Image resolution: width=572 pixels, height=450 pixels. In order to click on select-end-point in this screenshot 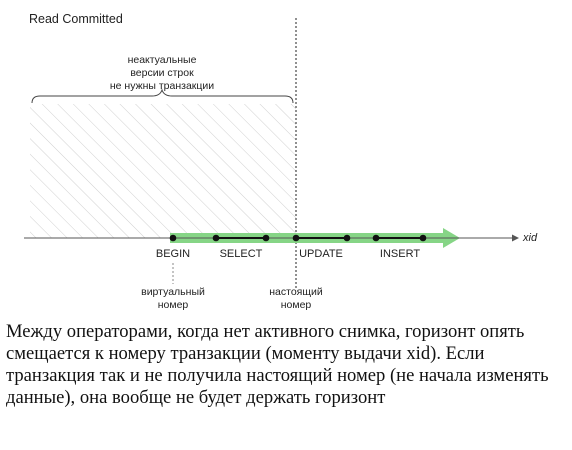, I will do `click(266, 238)`.